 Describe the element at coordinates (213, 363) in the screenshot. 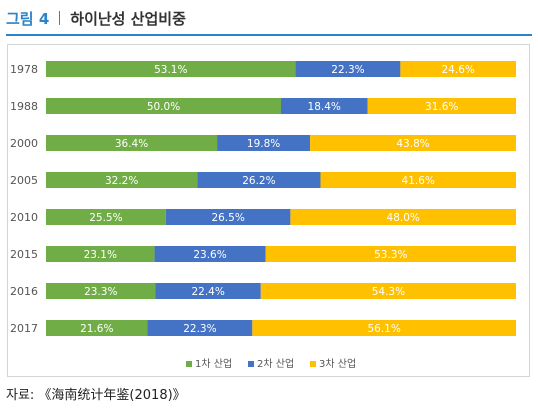

I see `legend-label: 1차 산업` at that location.